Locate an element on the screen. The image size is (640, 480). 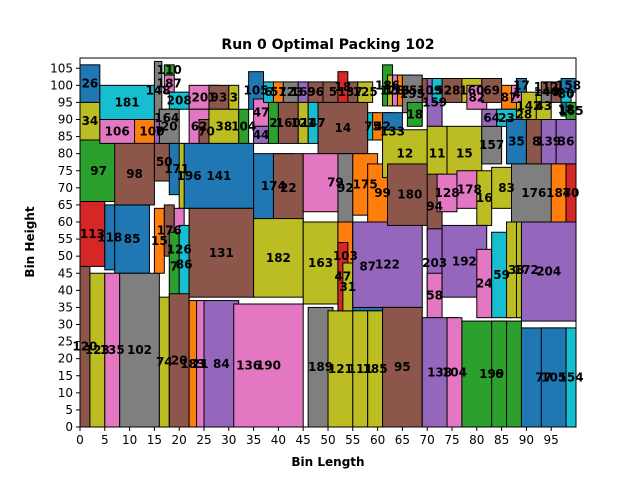
rectangle-label-0: 26 is located at coordinates (90, 84).